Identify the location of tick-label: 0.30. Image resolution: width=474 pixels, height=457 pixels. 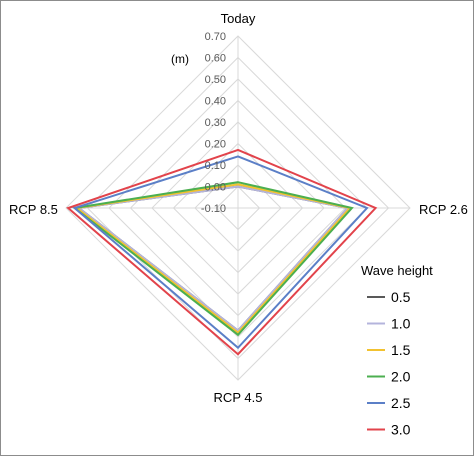
(215, 123).